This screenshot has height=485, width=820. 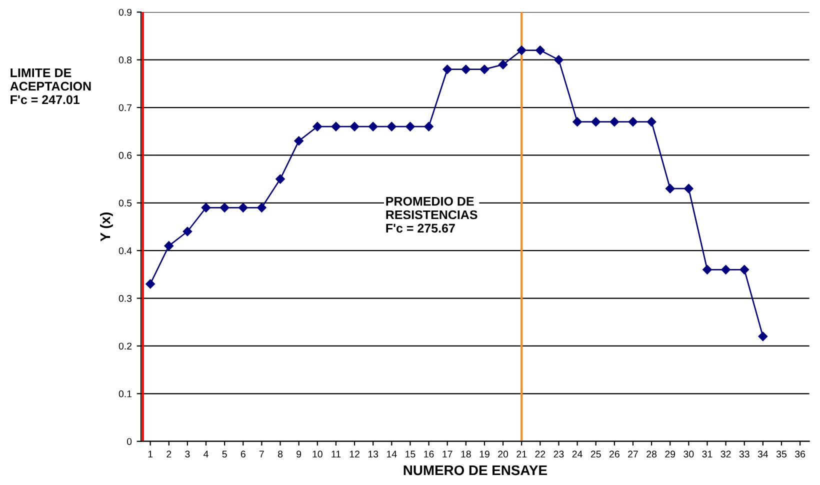 I want to click on x-tick-label: 8, so click(x=280, y=454).